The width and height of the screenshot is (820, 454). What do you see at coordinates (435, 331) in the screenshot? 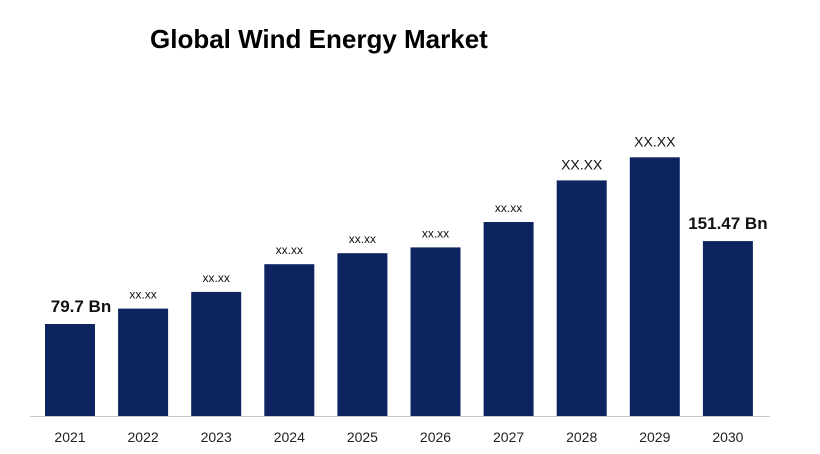
I see `bar-2026` at bounding box center [435, 331].